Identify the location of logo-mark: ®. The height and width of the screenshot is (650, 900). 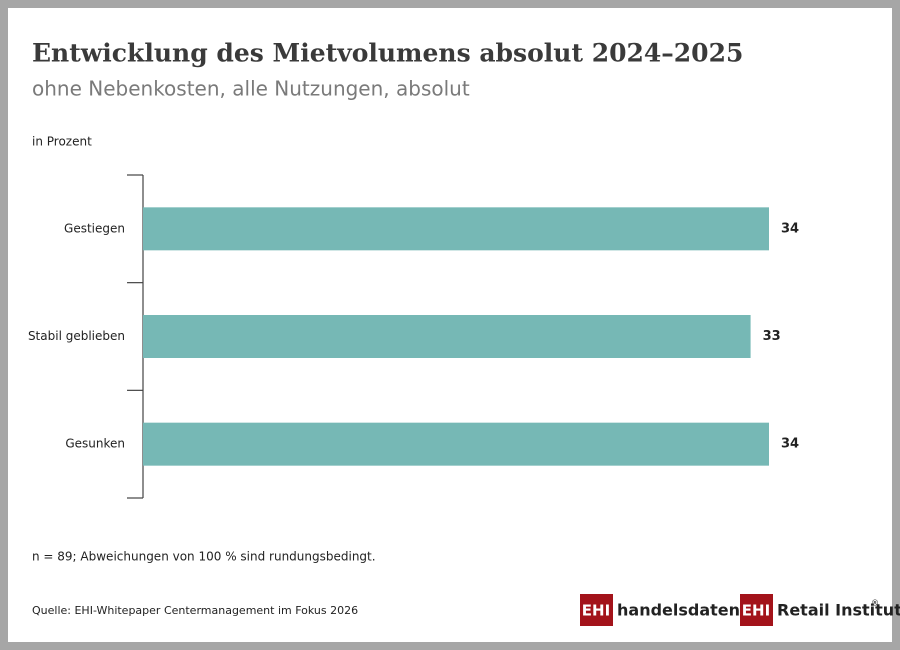
(875, 603).